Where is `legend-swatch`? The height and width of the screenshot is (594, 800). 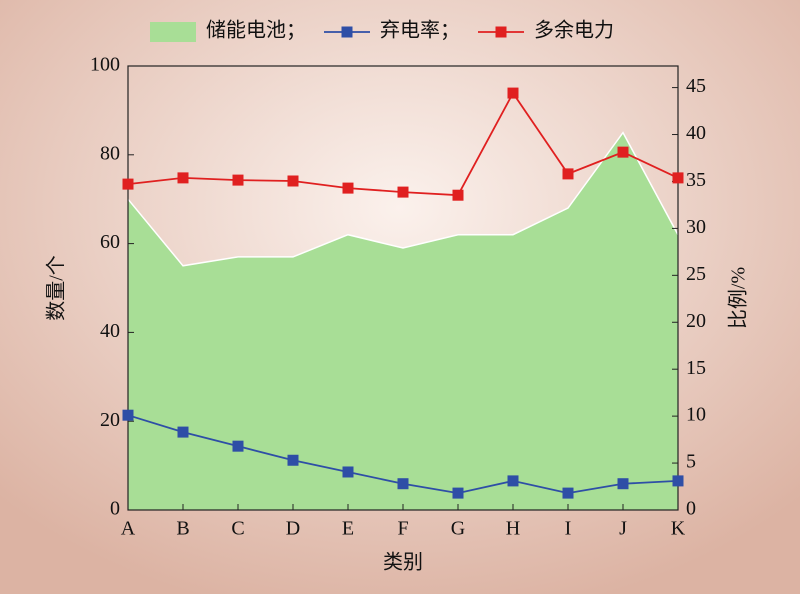
legend-swatch is located at coordinates (173, 32).